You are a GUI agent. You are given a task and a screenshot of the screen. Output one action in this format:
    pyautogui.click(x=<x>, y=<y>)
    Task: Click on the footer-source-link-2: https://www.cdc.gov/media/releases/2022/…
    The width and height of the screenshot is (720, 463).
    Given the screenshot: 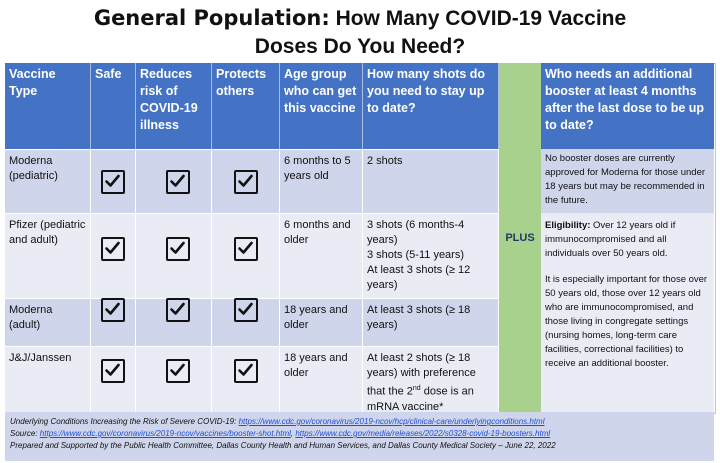 What is the action you would take?
    pyautogui.click(x=423, y=433)
    